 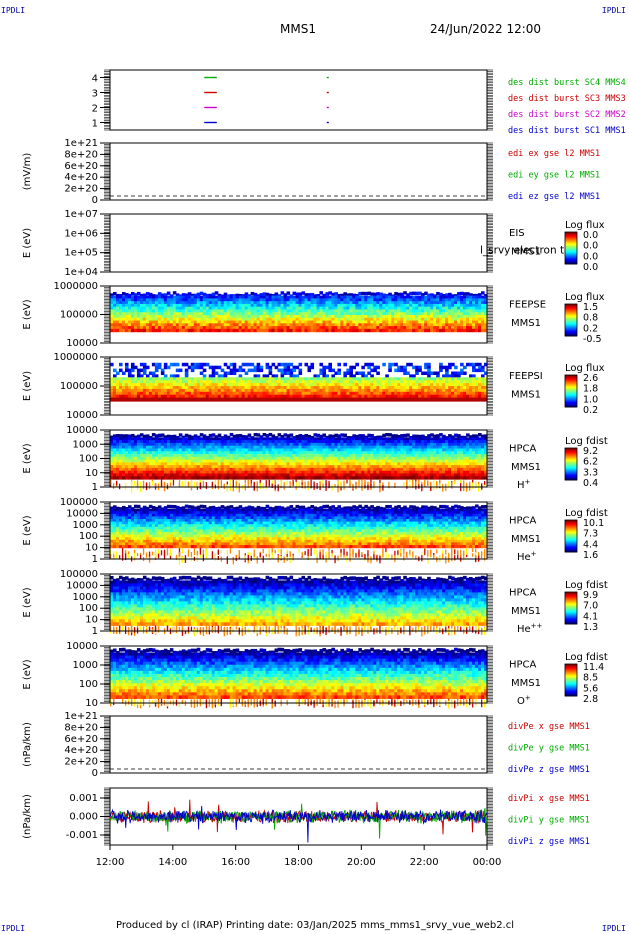 I want to click on eis-panel-colorbar-segment, so click(x=571, y=257).